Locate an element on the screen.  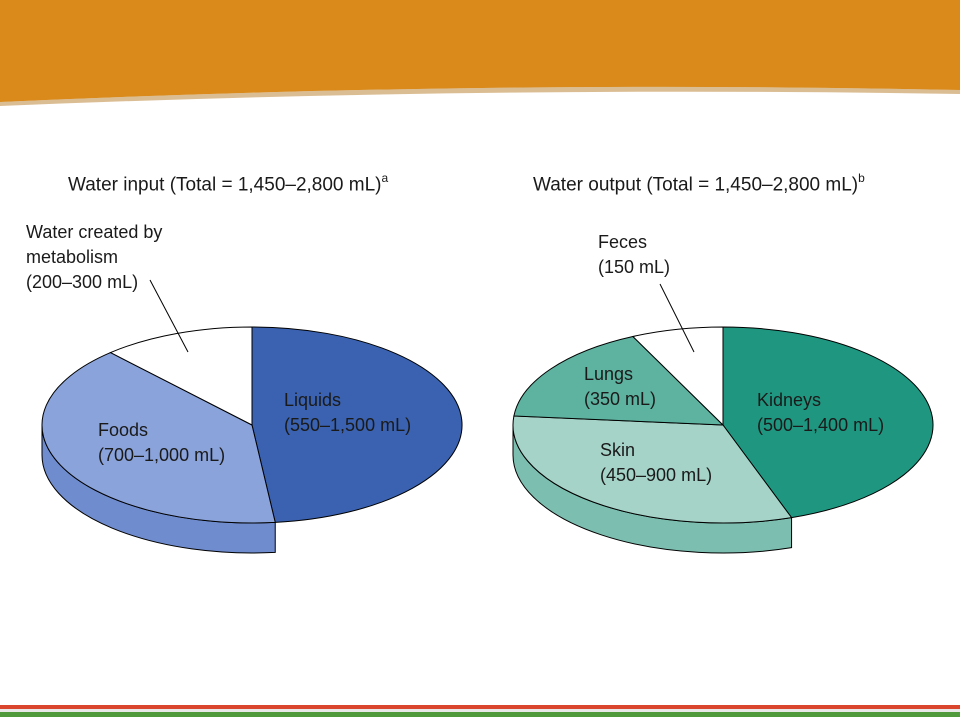
banner-fill is located at coordinates (480, 51).